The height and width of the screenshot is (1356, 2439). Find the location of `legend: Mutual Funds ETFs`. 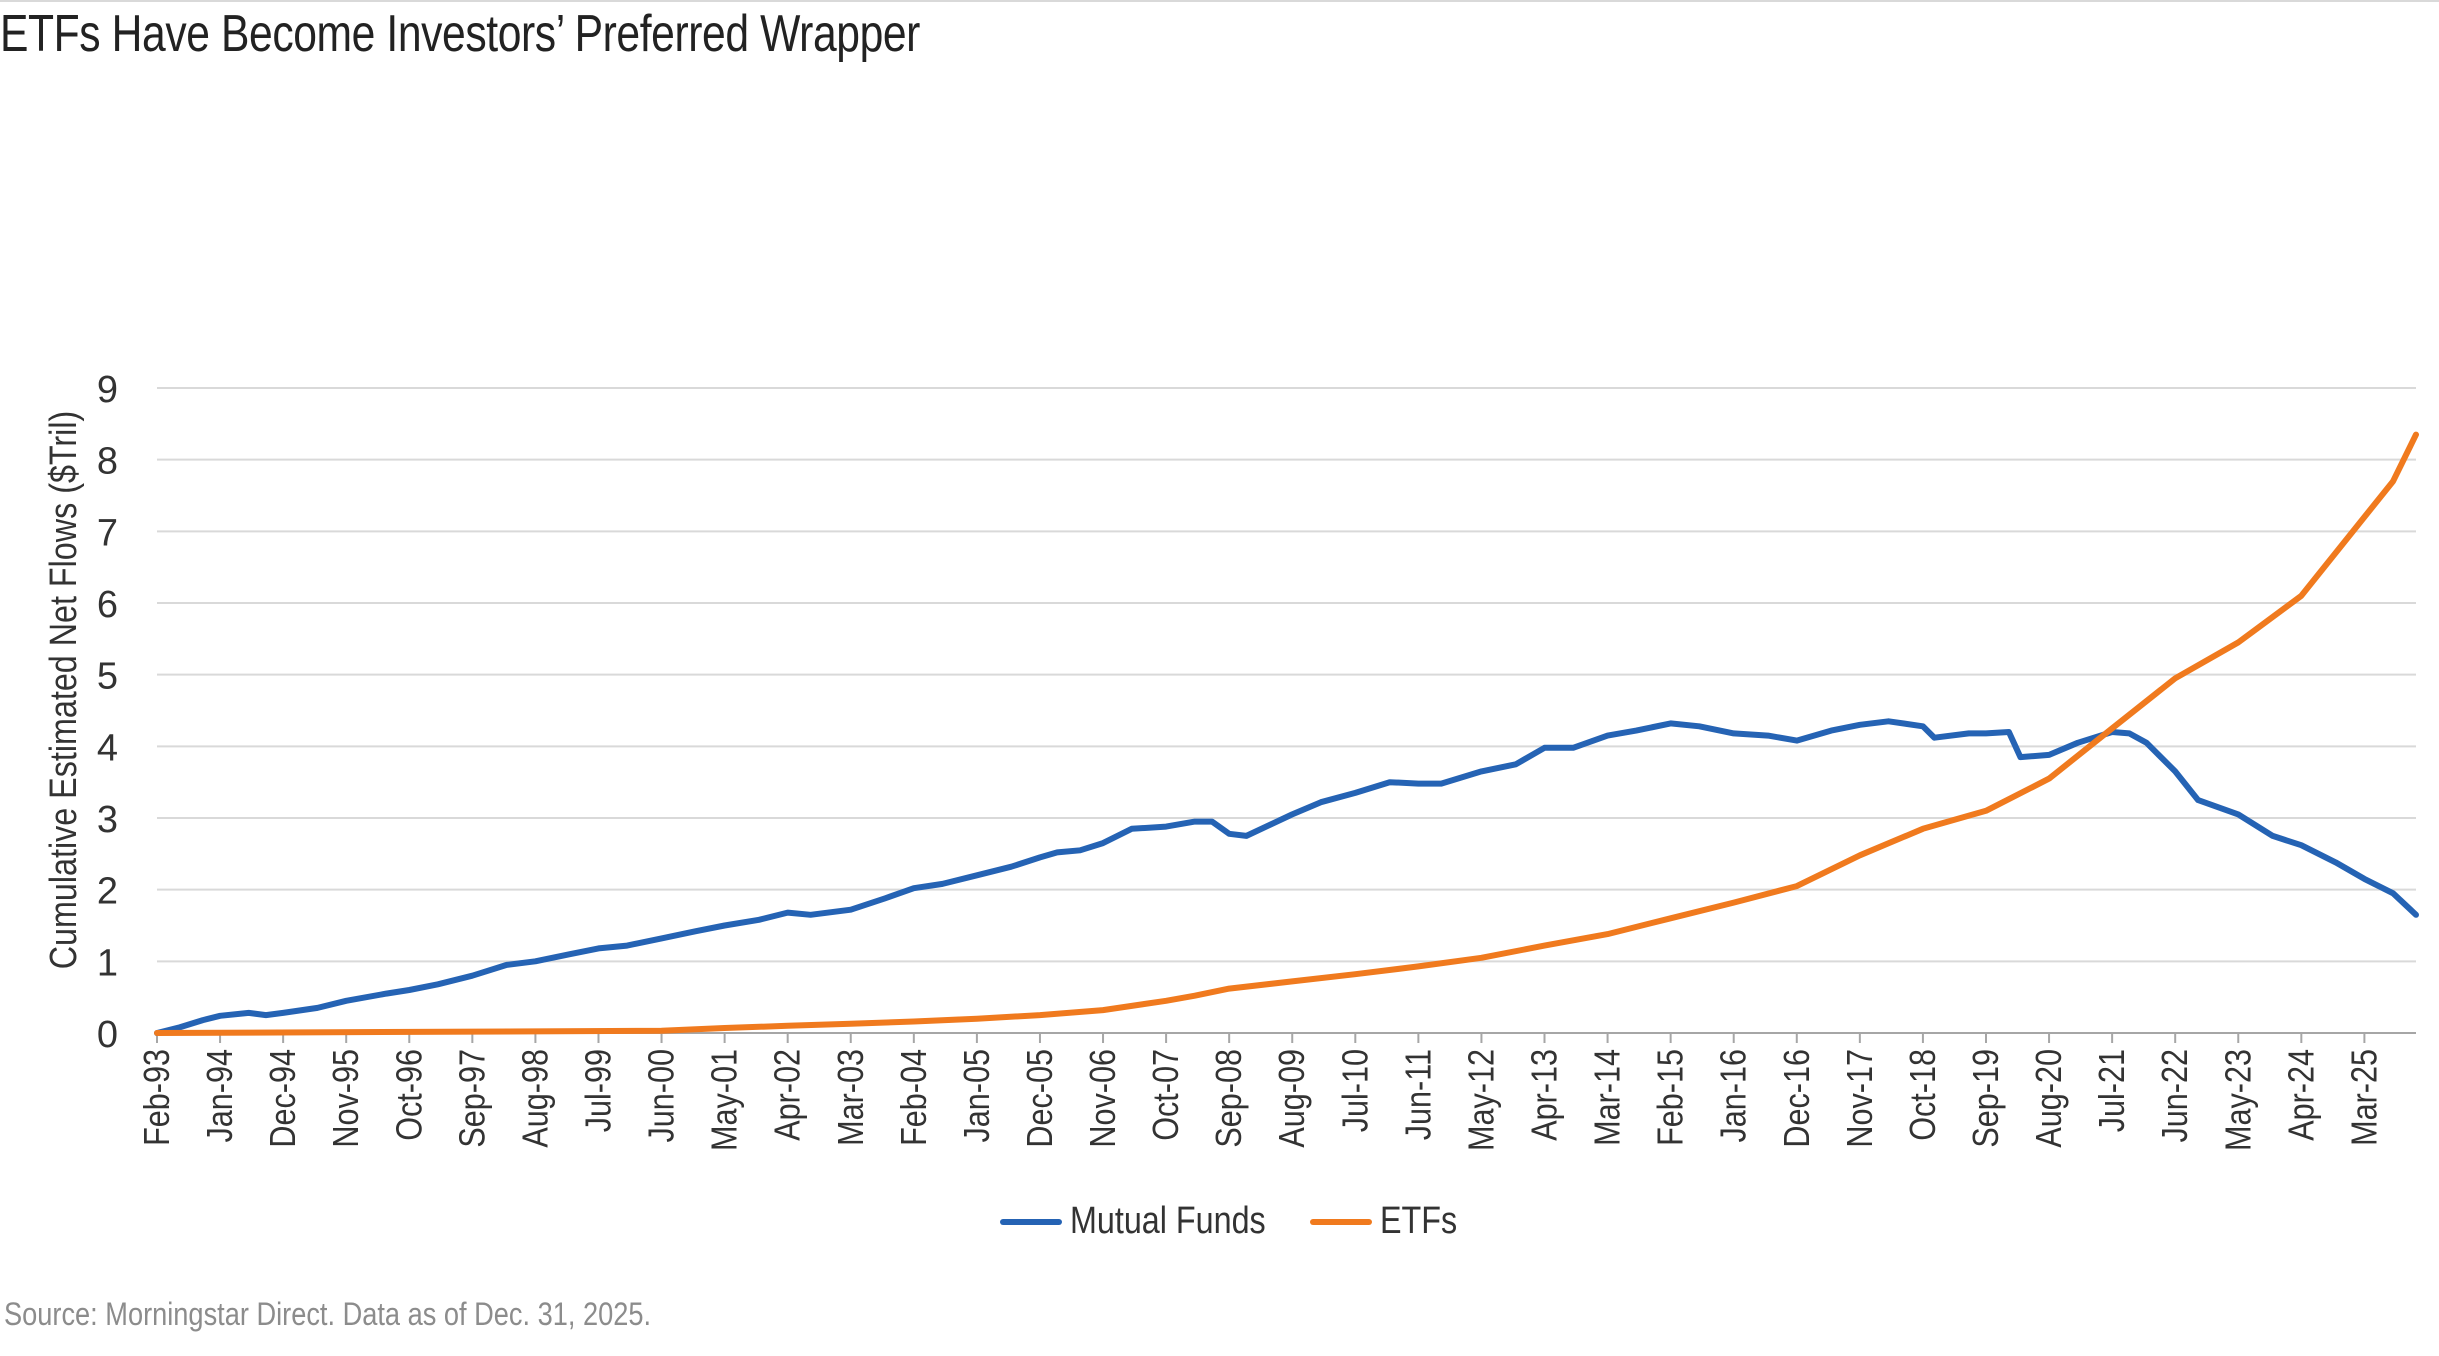

legend: Mutual Funds ETFs is located at coordinates (1219, 1227).